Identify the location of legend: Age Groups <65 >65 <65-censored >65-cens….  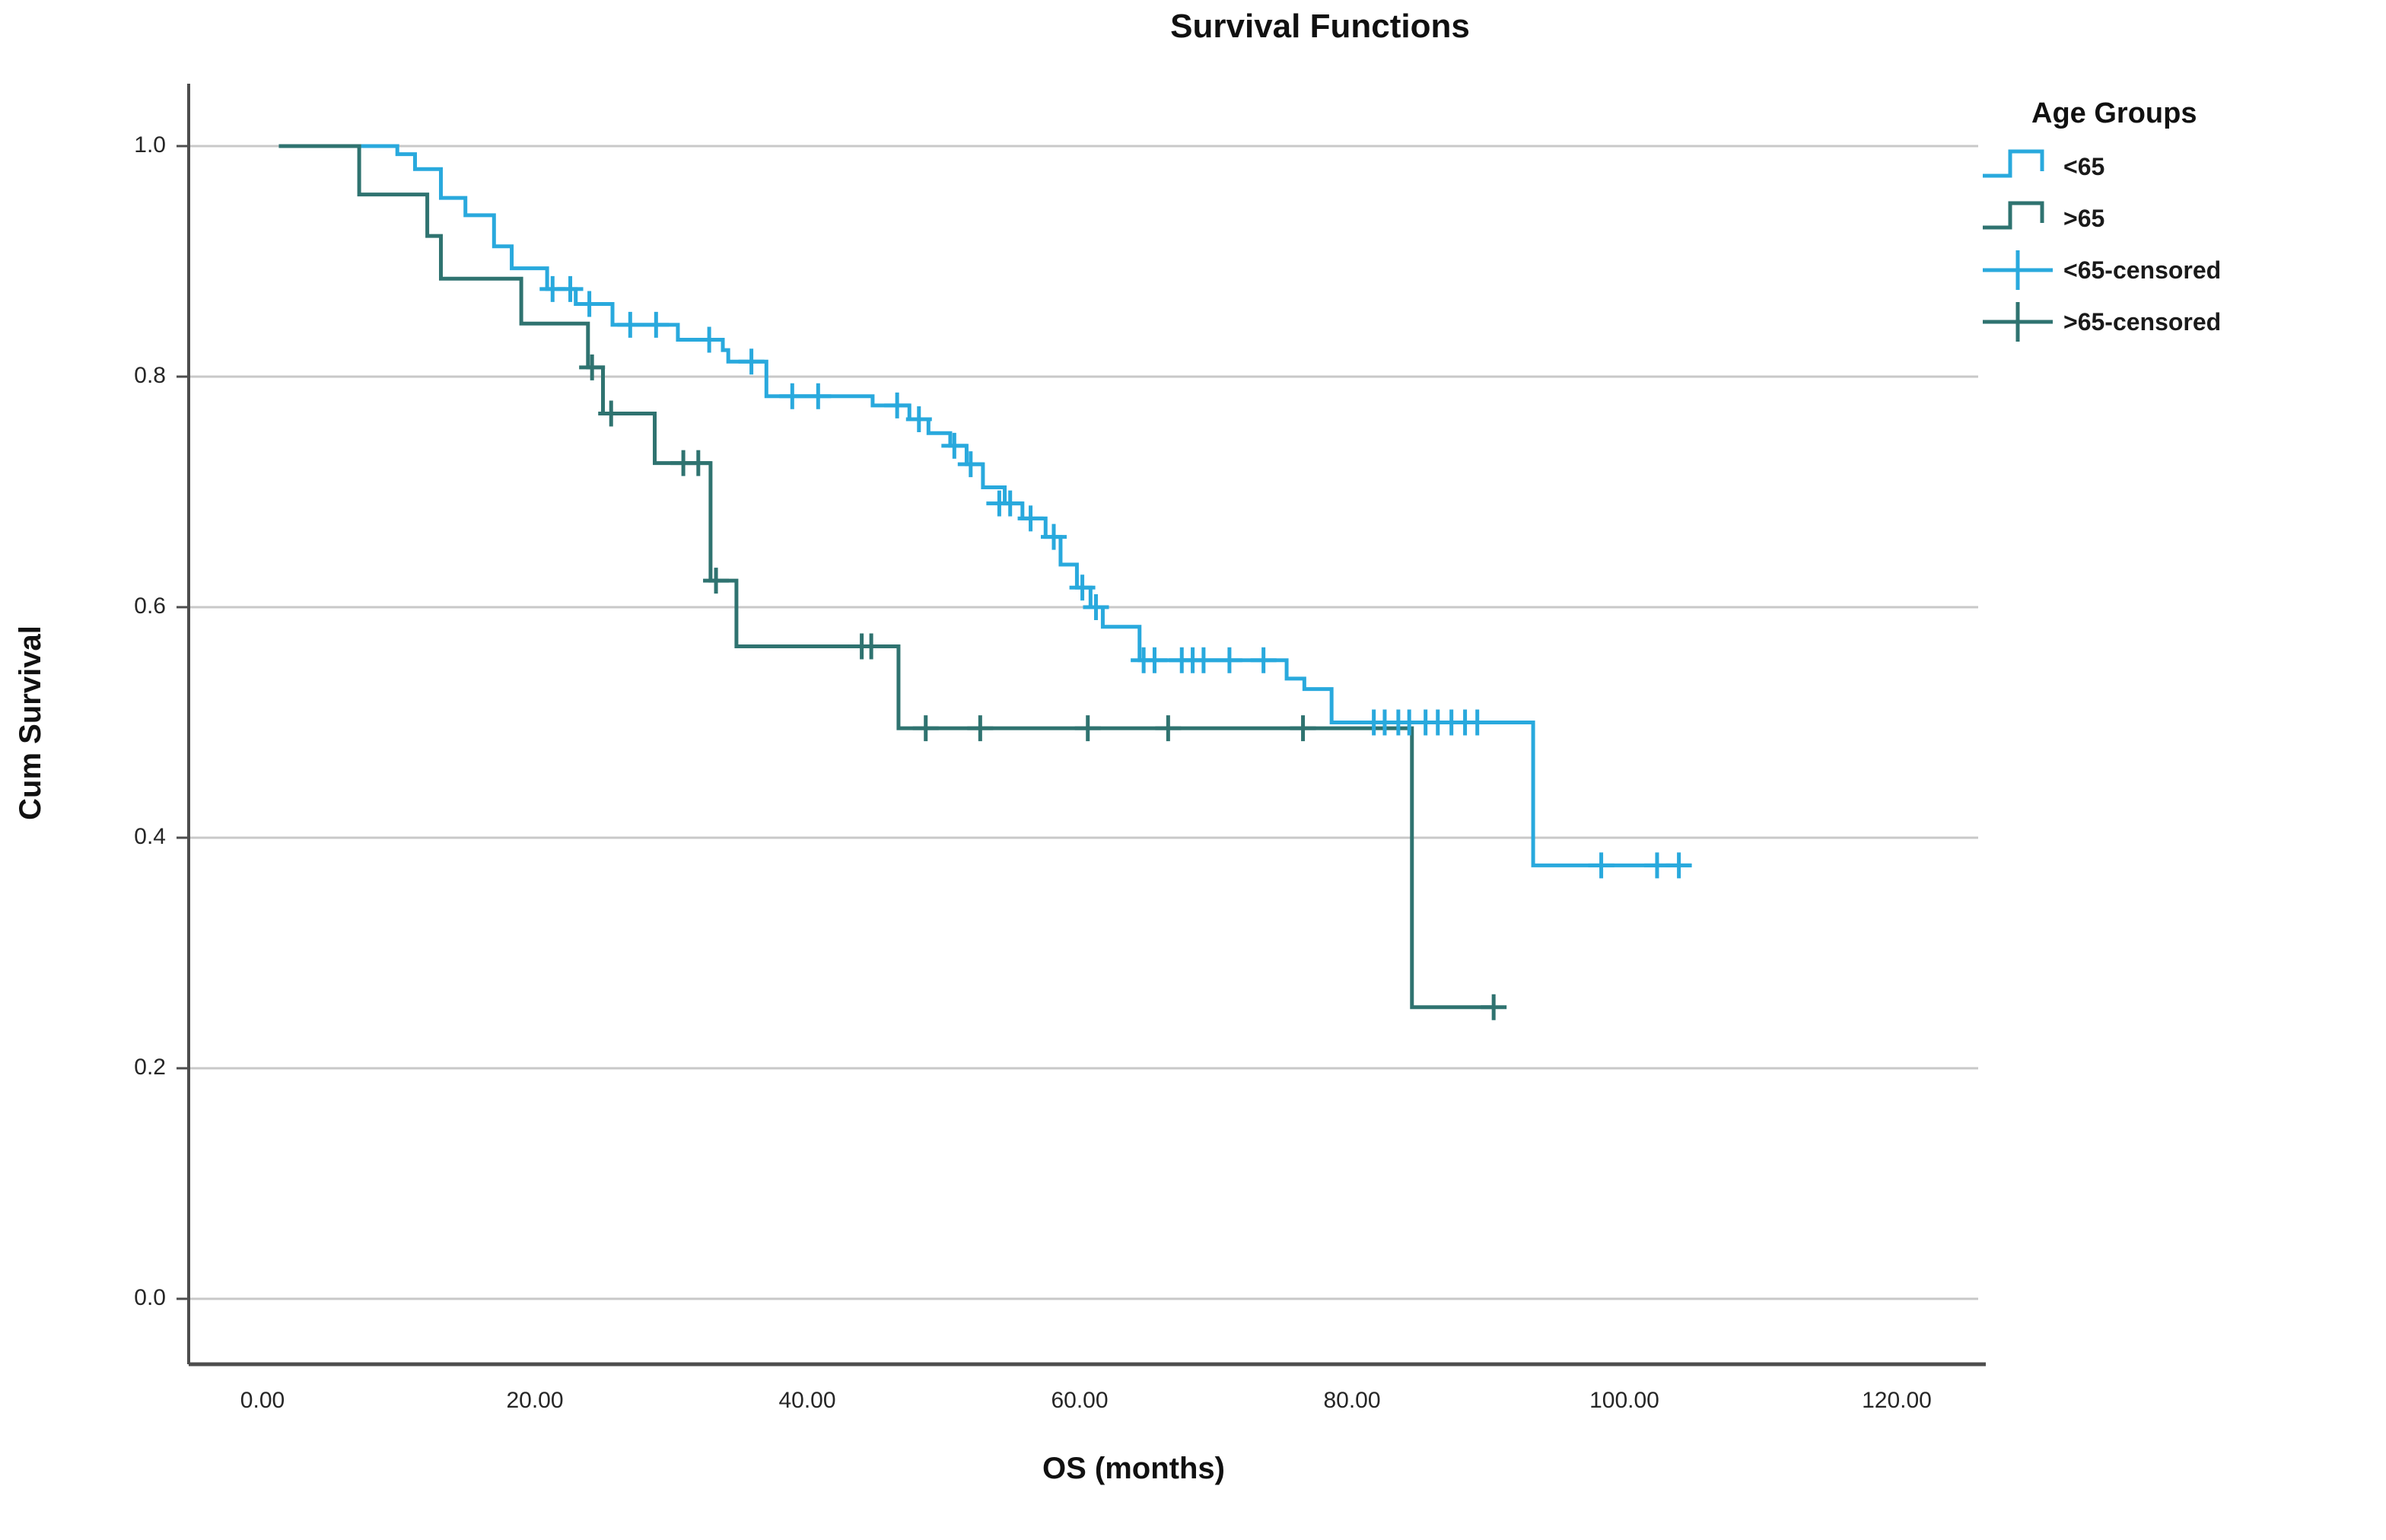
(2182, 223).